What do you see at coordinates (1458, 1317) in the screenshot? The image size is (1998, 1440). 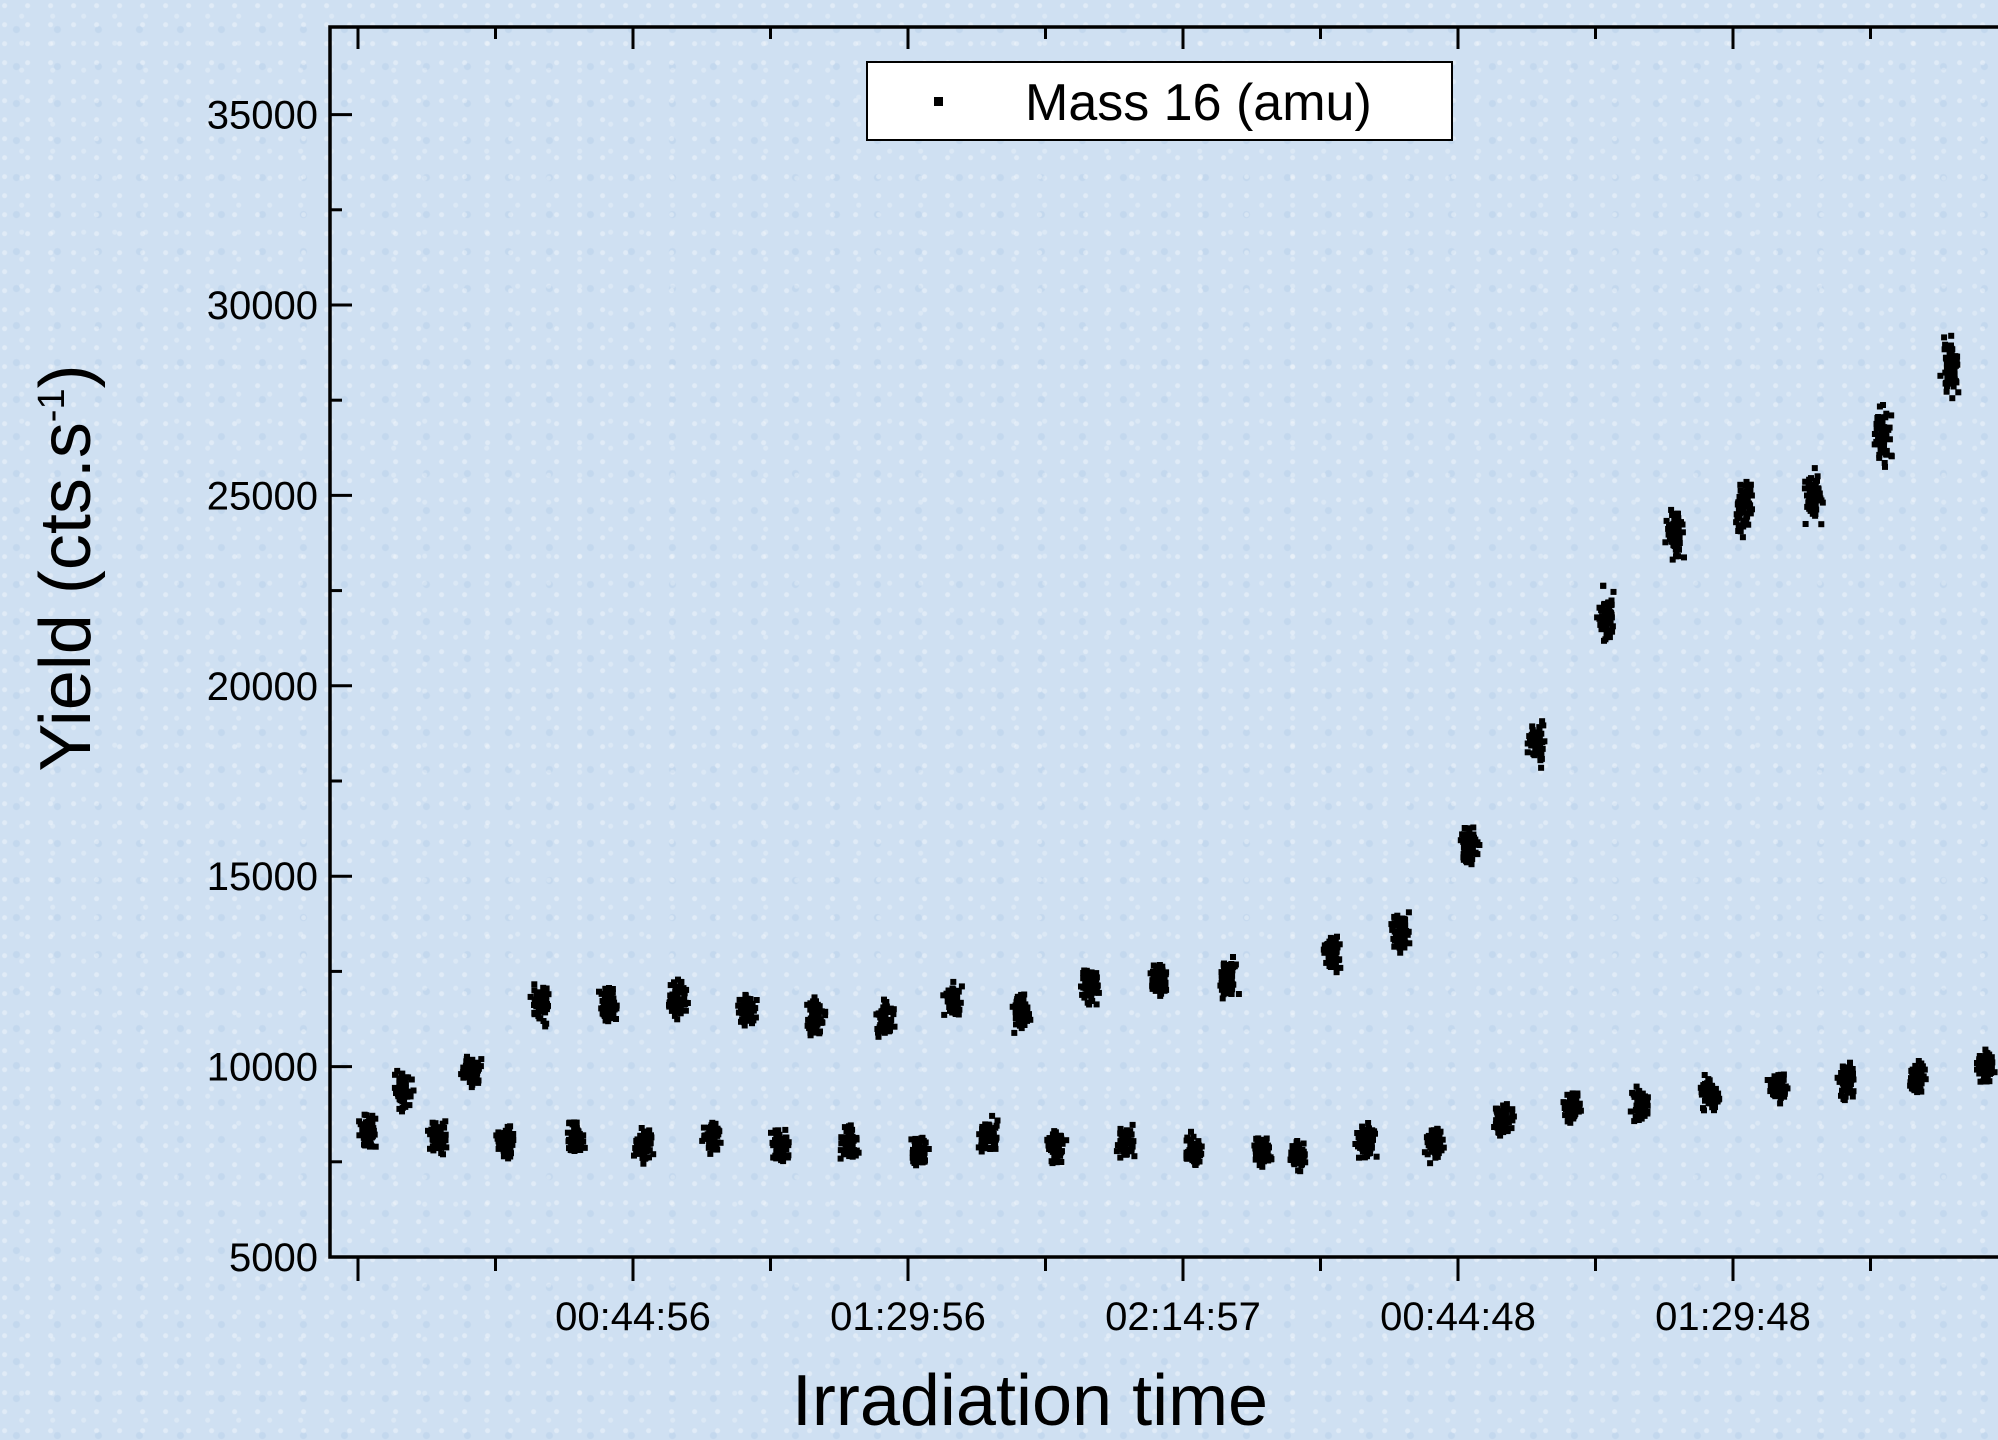 I see `x-tick-label: 00:44:48` at bounding box center [1458, 1317].